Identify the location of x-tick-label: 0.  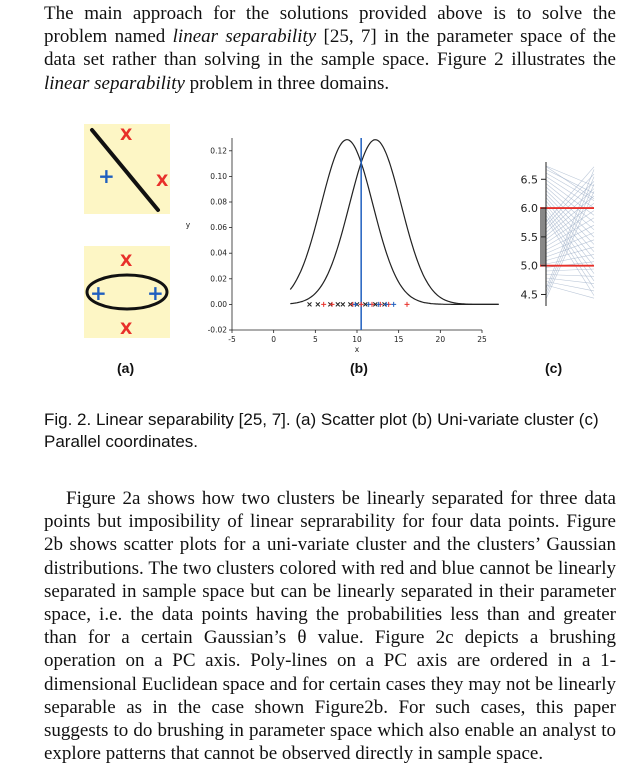
(273, 339).